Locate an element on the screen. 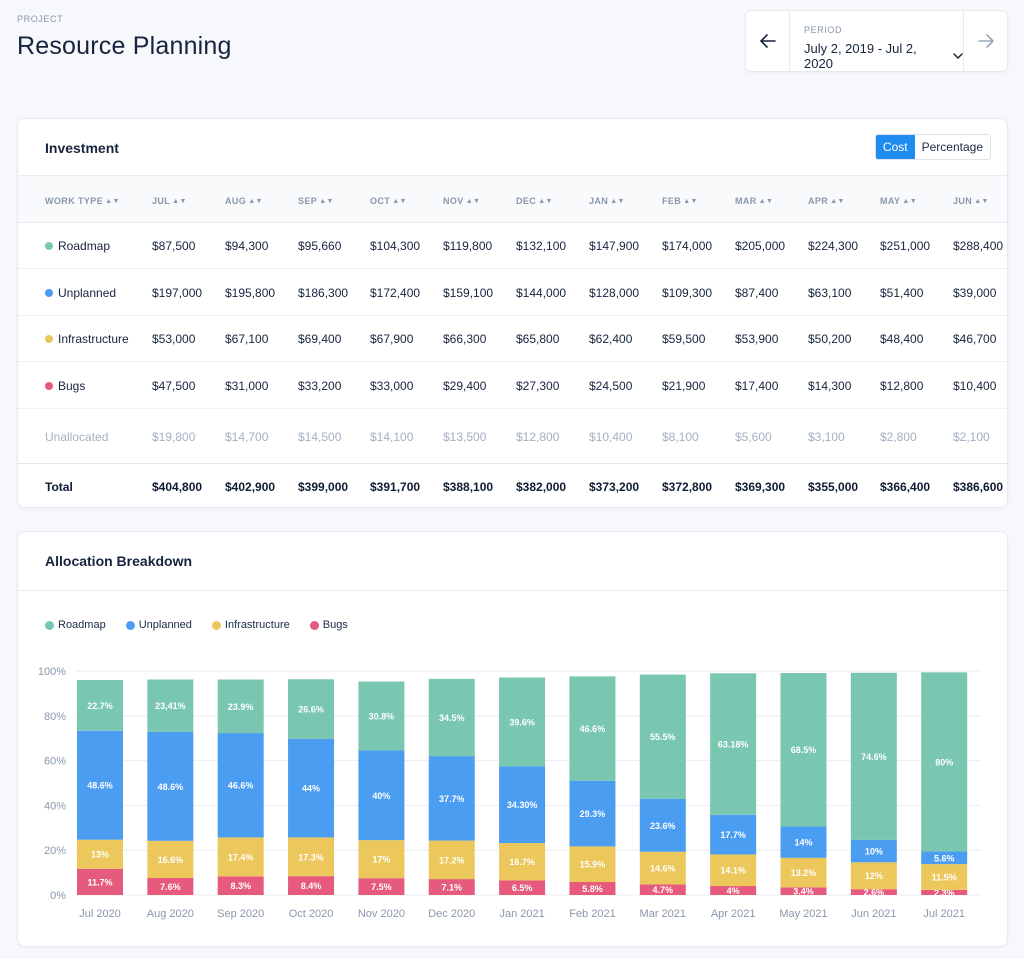 The image size is (1024, 959). bar-data-label: 23,41% is located at coordinates (170, 706).